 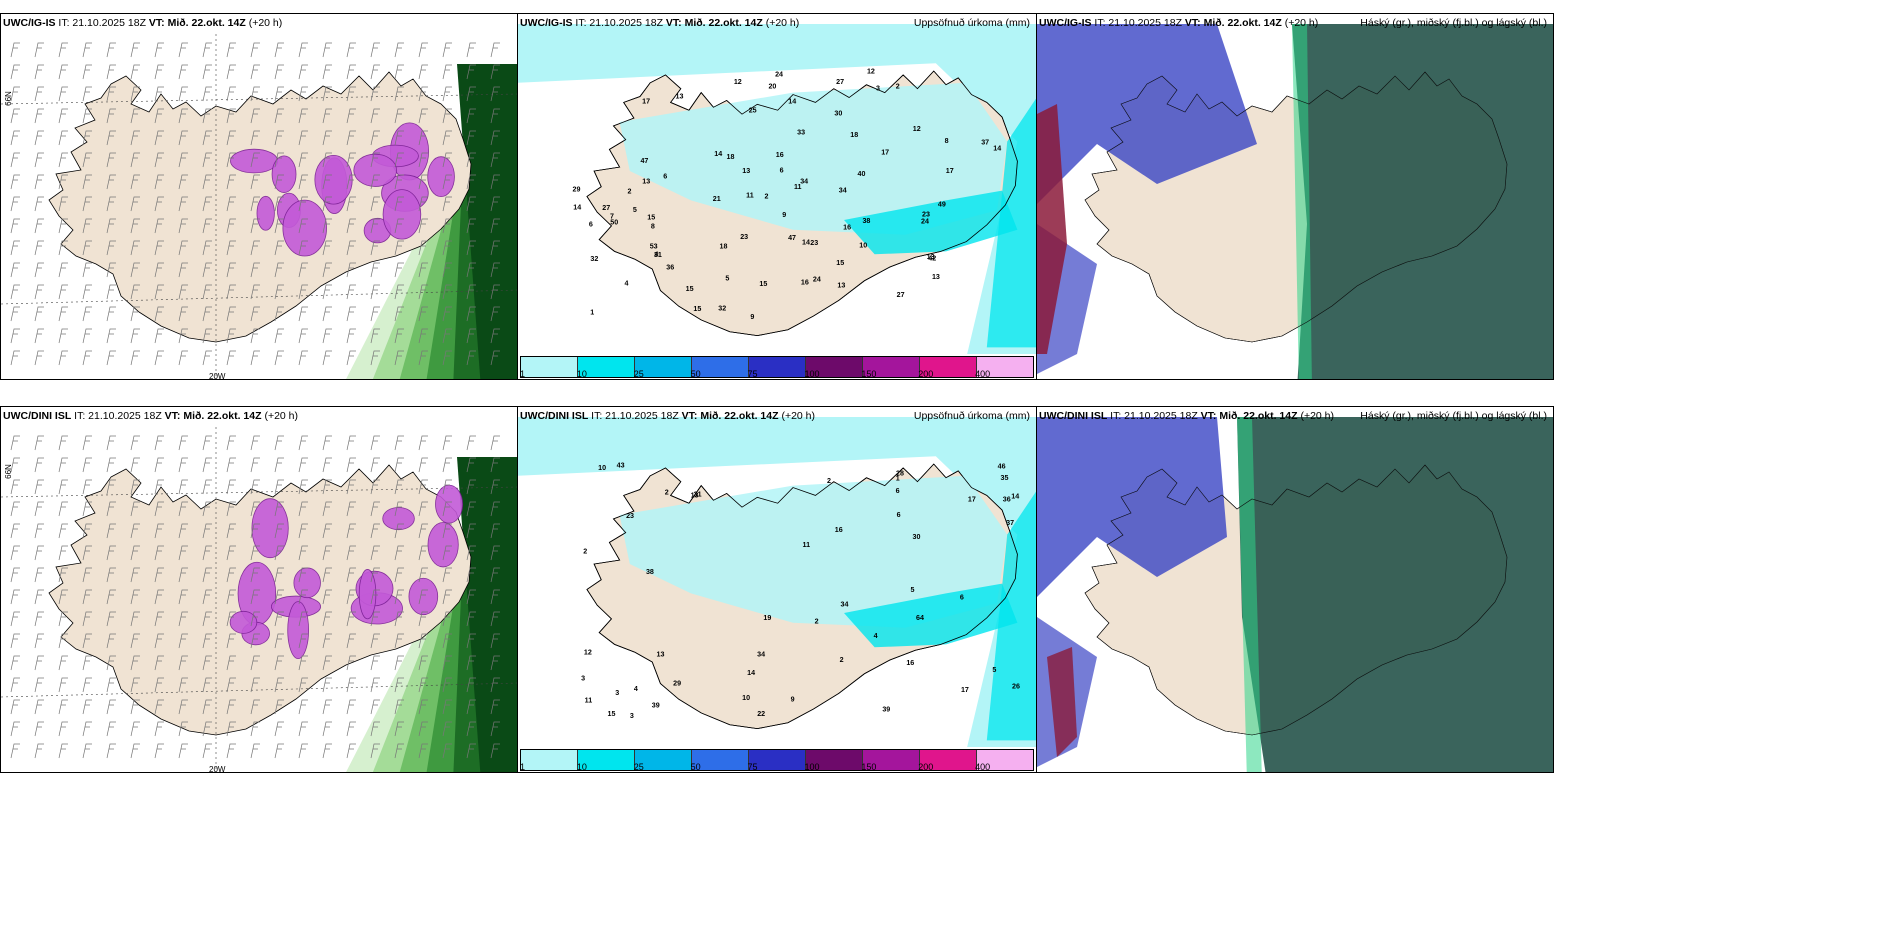 I want to click on colorbar-label: 50, so click(x=695, y=767).